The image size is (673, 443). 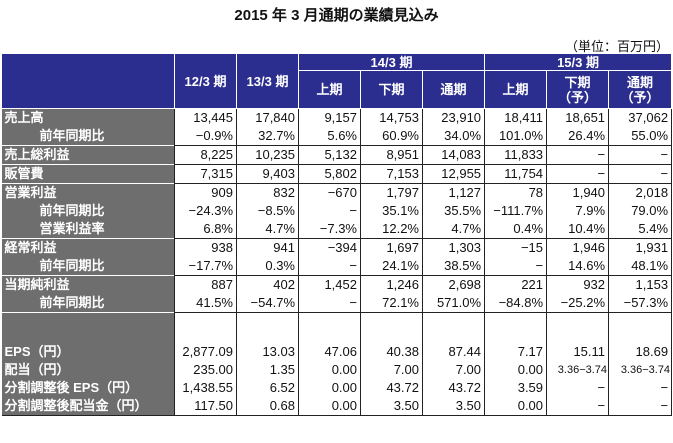 I want to click on value-cell: 32.7%, so click(x=267, y=136).